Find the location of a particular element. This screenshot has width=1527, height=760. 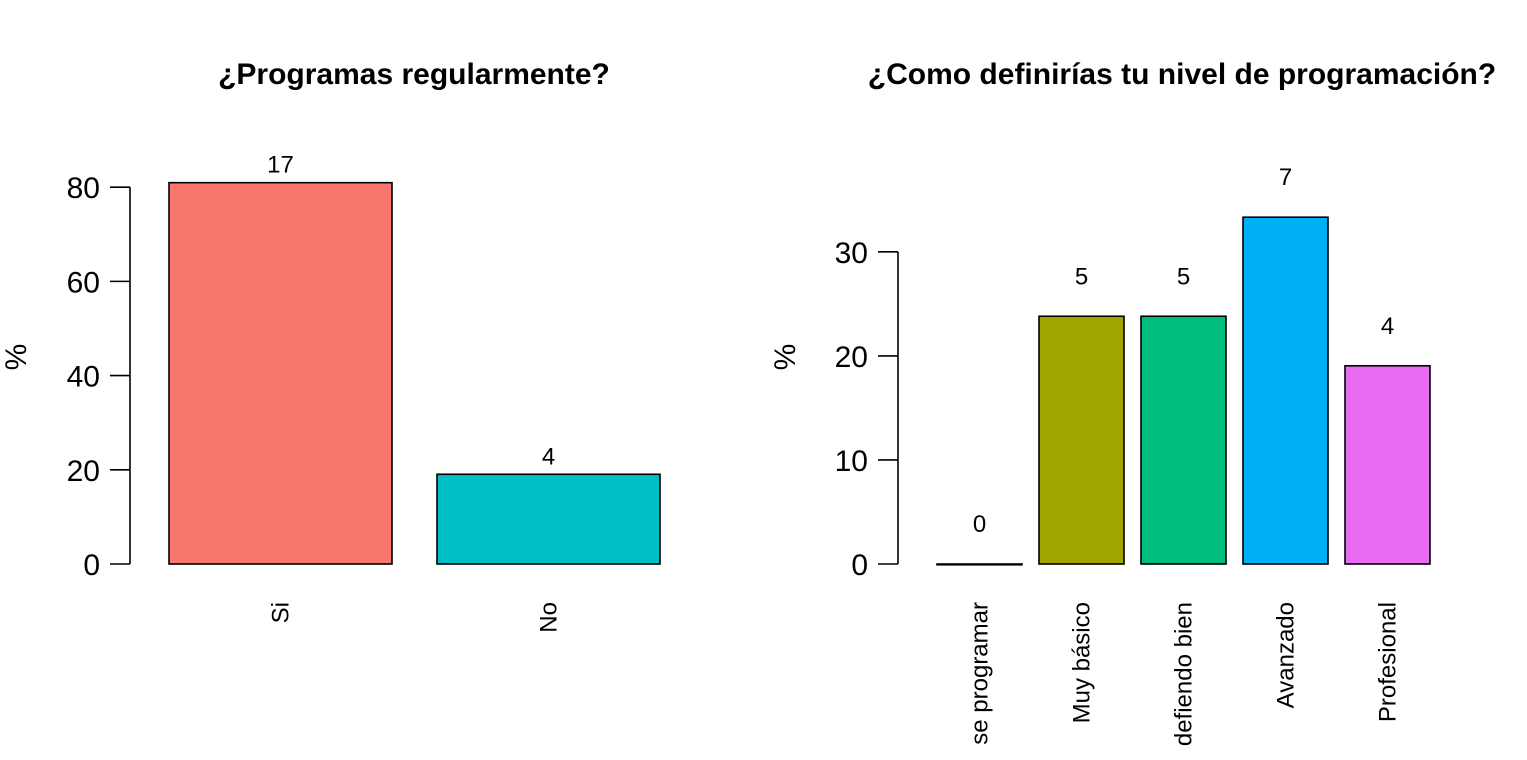

x-category-label: Si is located at coordinates (281, 612).